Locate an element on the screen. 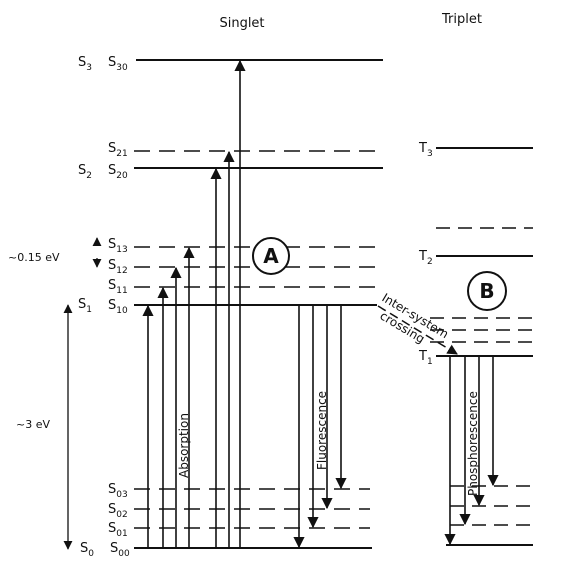  phosphorescence-arrows is located at coordinates (471, 451).